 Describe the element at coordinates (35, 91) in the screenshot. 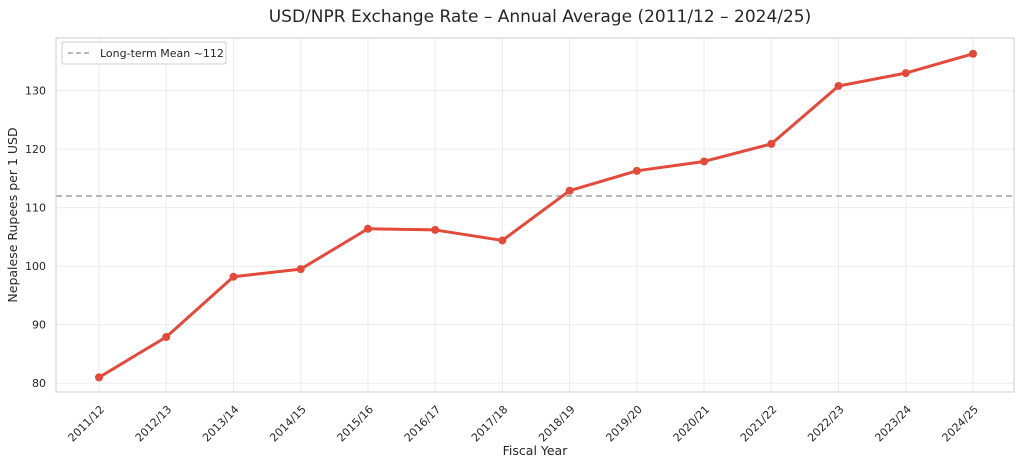

I see `y-tick-label: 130` at that location.